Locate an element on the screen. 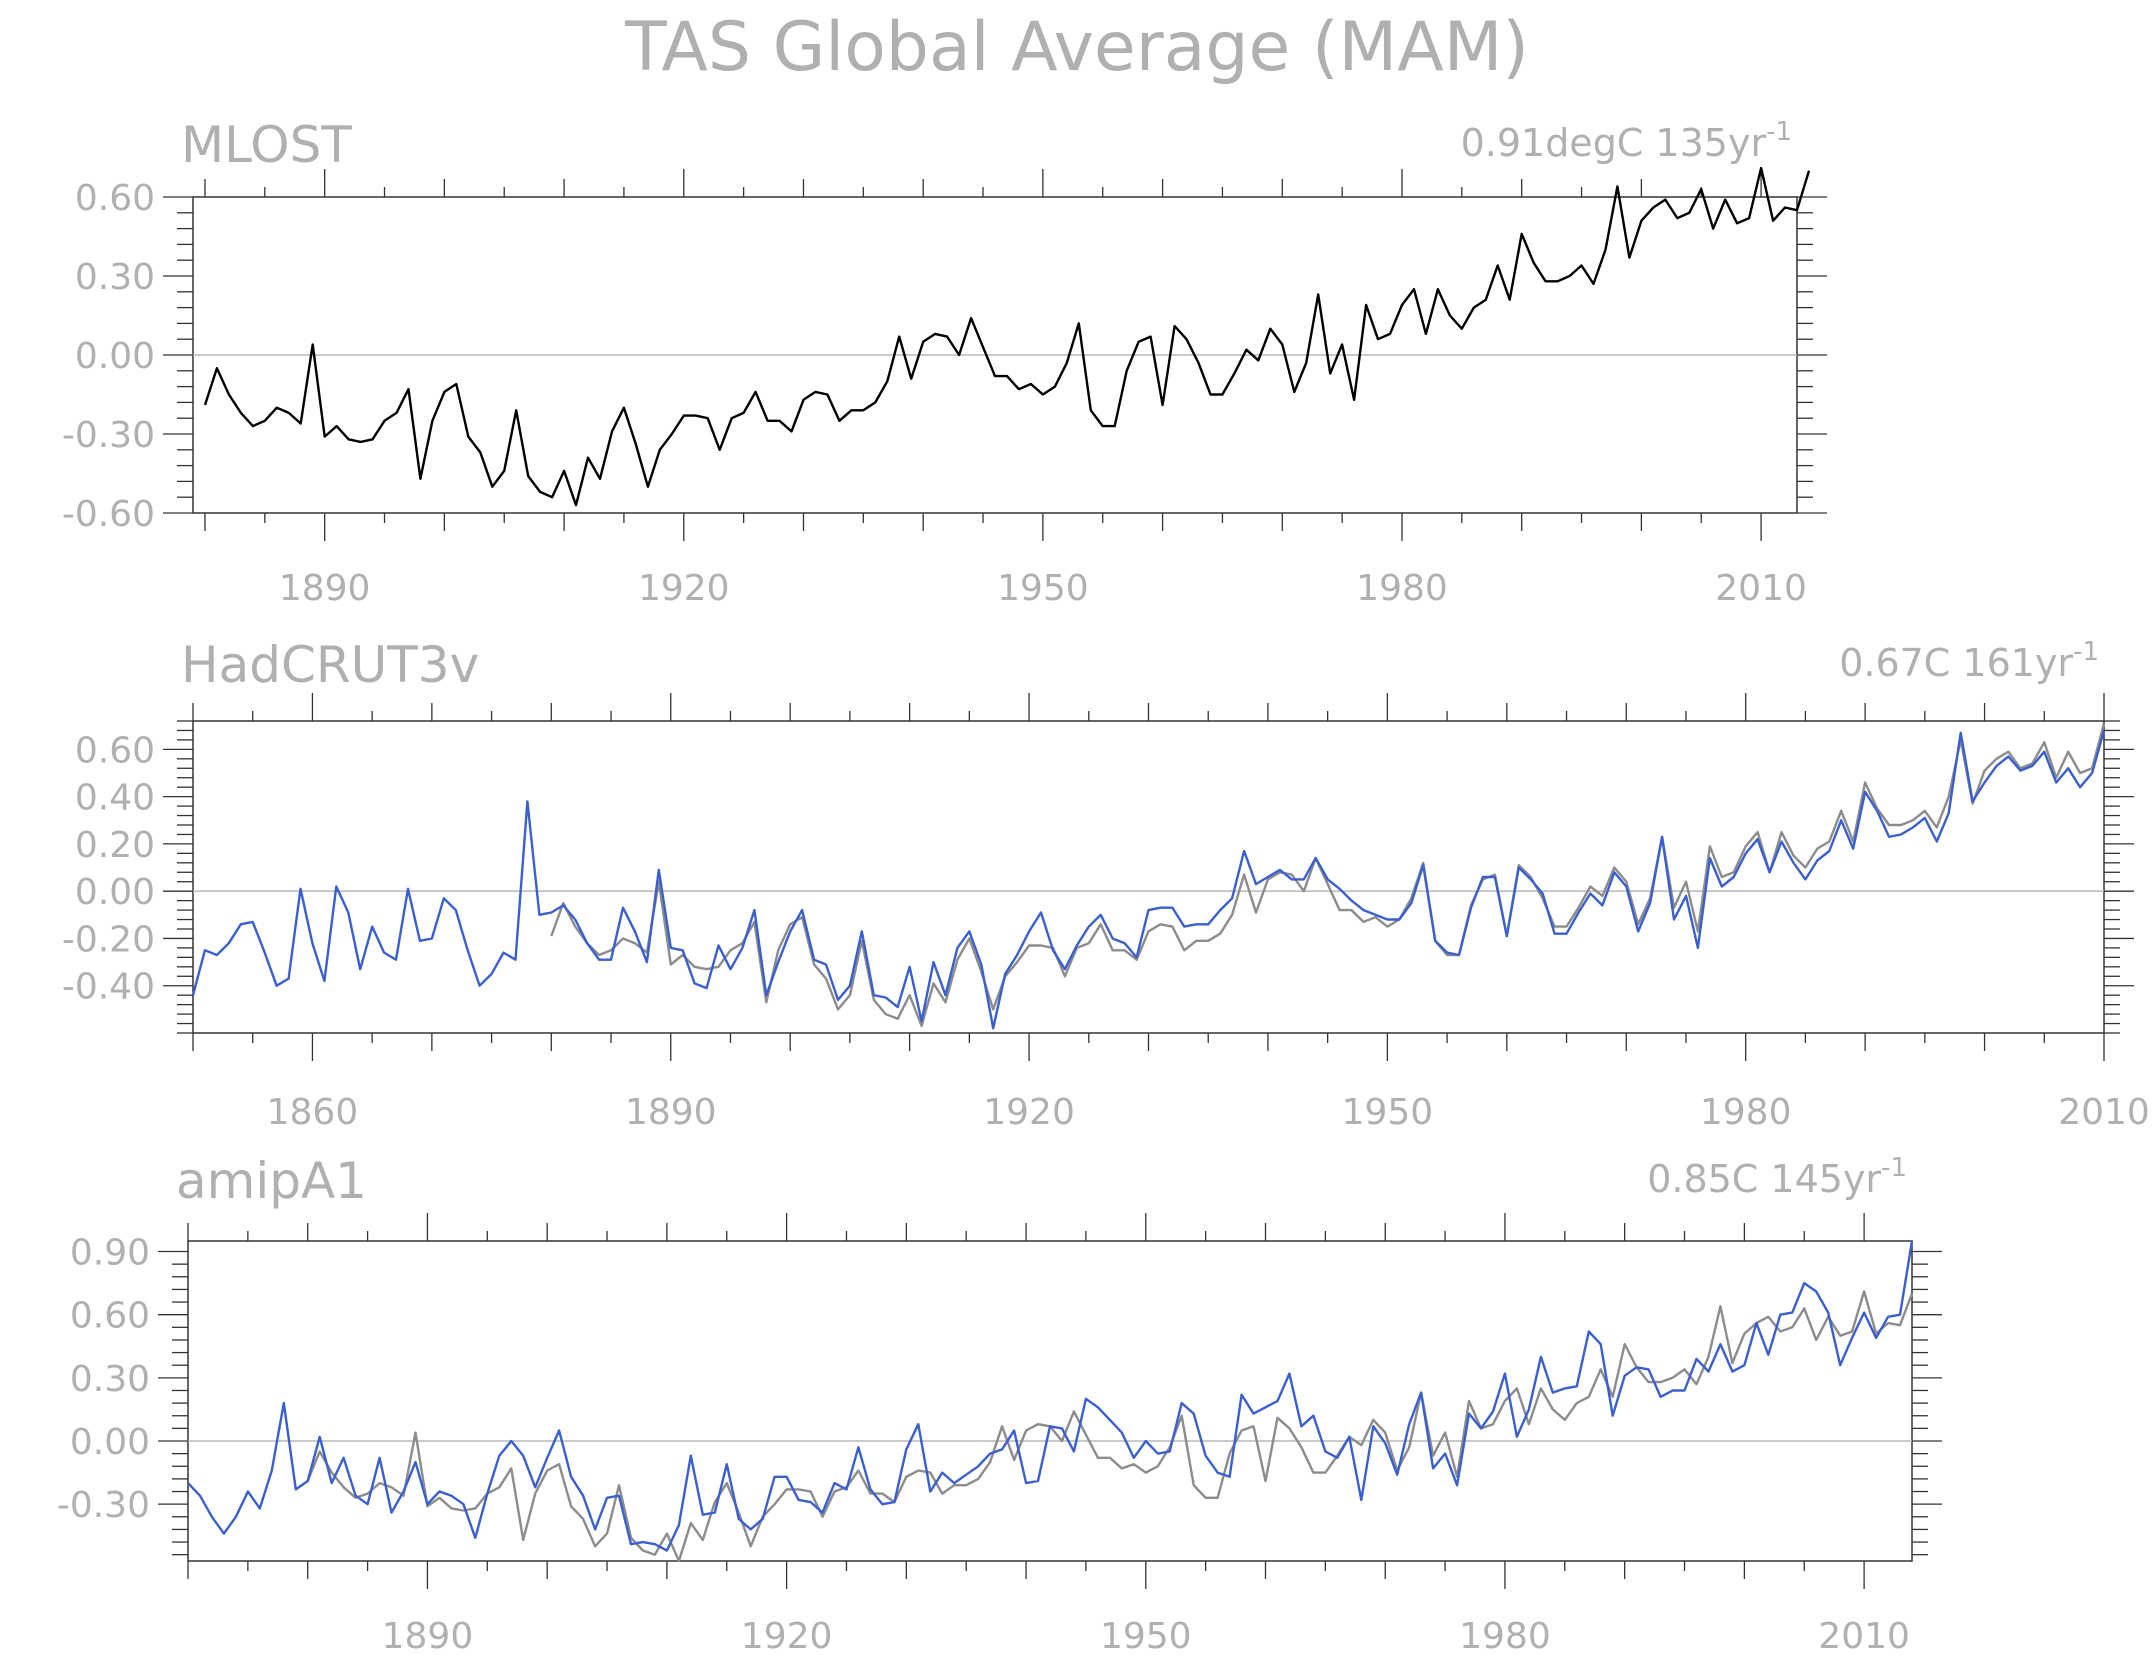 This screenshot has height=1655, width=2154. x-tick-label: 1860 is located at coordinates (313, 1112).